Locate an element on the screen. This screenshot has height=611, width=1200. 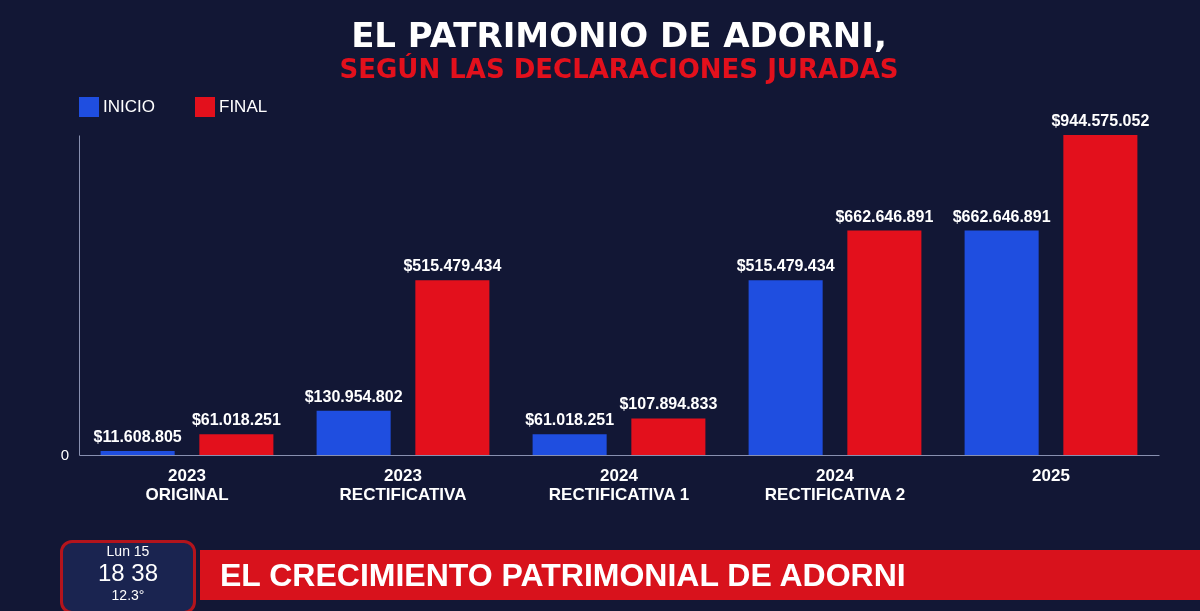
x-tick-label: 2024 RECTIFICATIVA 1 is located at coordinates (619, 484).